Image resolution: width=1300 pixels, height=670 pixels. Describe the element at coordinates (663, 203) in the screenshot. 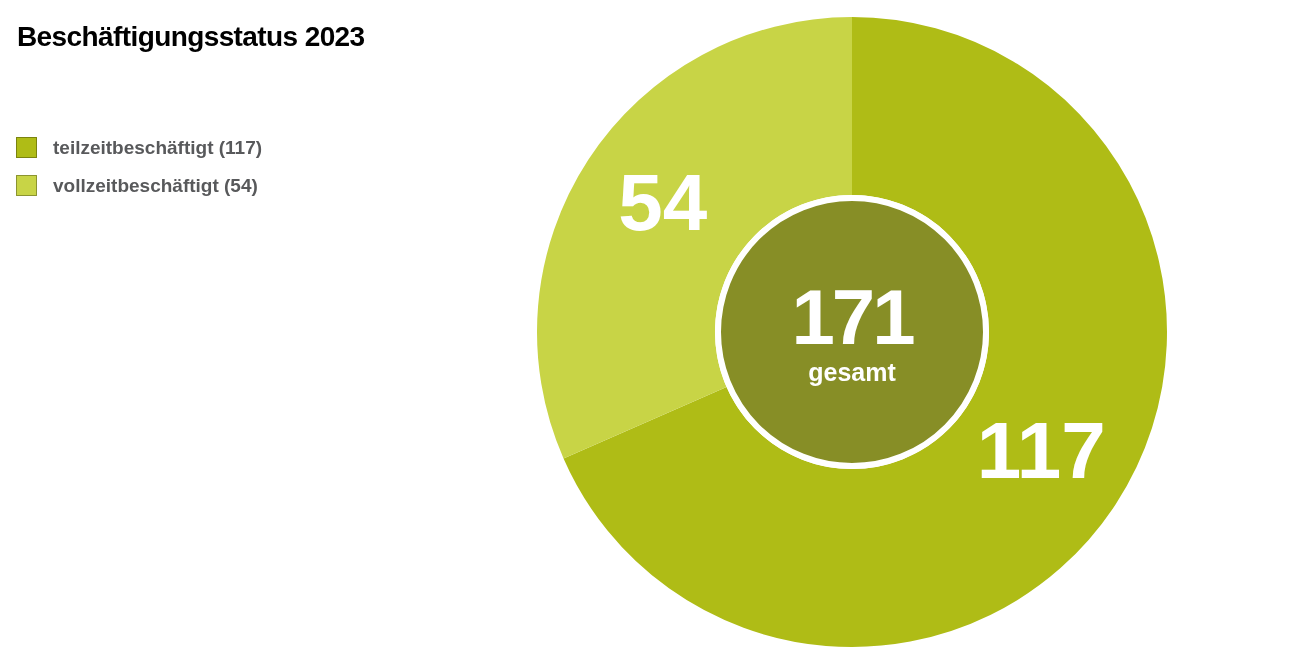

I see `data-label: 54` at that location.